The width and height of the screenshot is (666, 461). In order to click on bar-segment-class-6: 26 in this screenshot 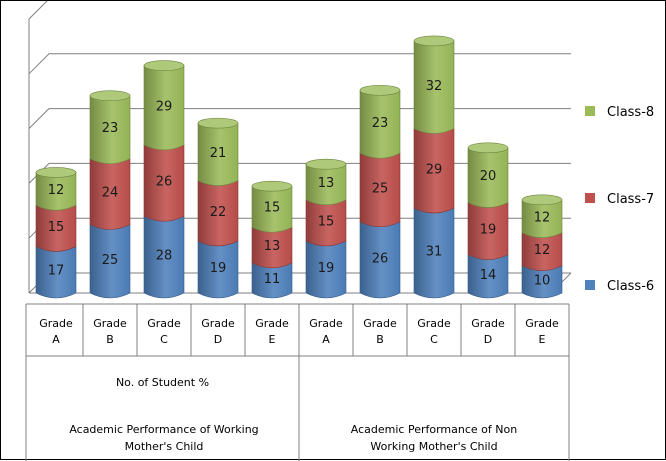, I will do `click(380, 260)`.